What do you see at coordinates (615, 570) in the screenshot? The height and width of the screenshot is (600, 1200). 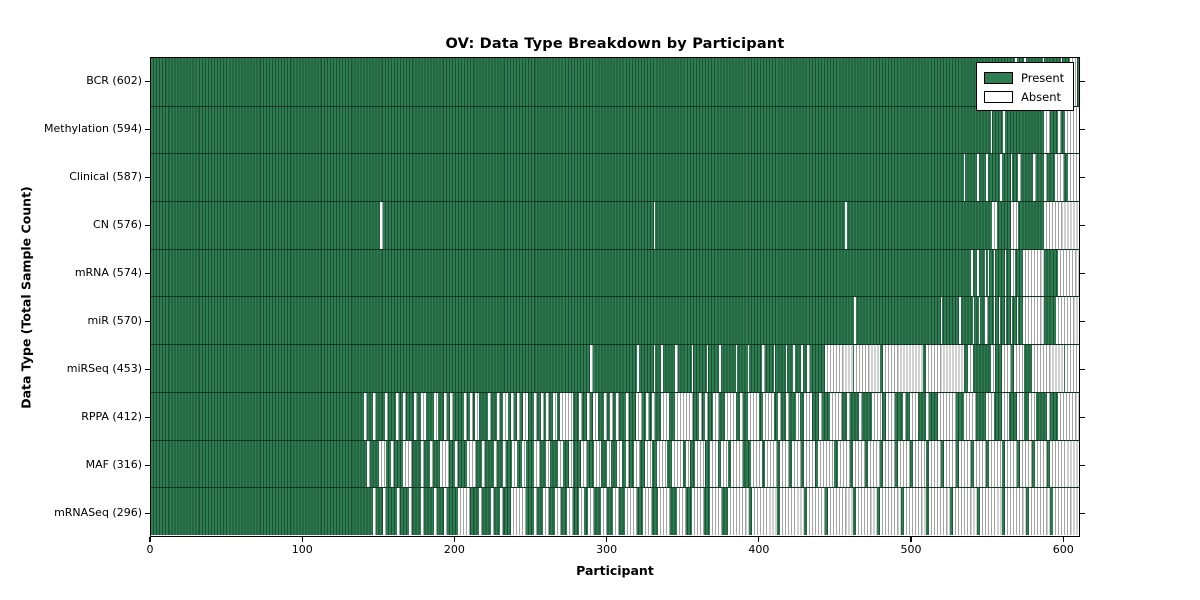 I see `x-axis-label: Participant` at bounding box center [615, 570].